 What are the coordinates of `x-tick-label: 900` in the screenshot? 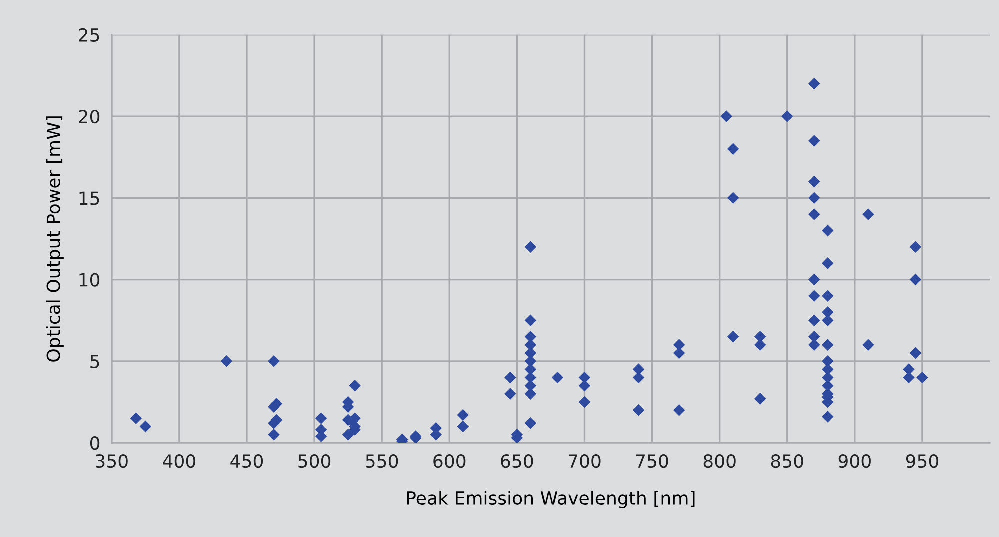 It's located at (854, 461).